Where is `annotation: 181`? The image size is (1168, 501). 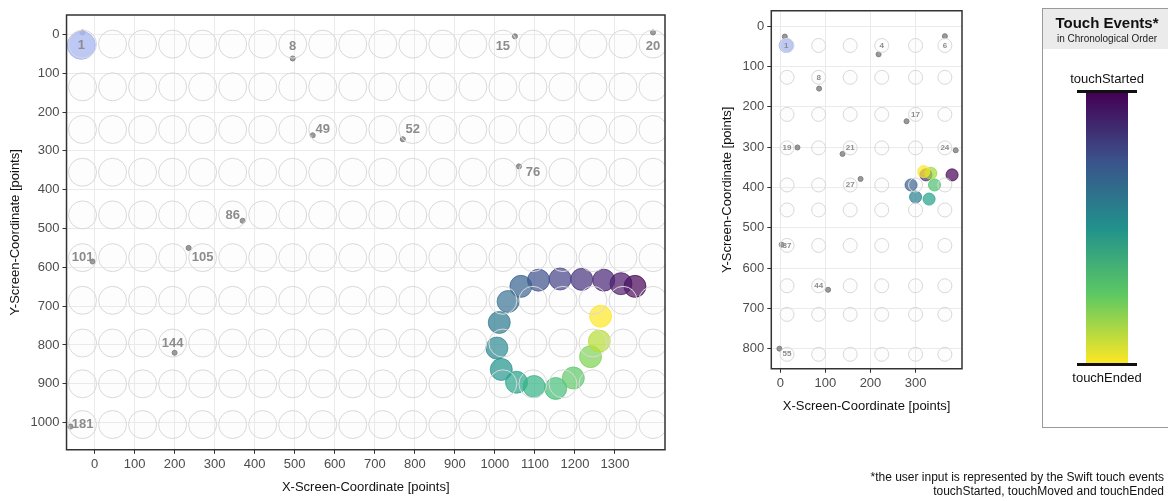 annotation: 181 is located at coordinates (82, 424).